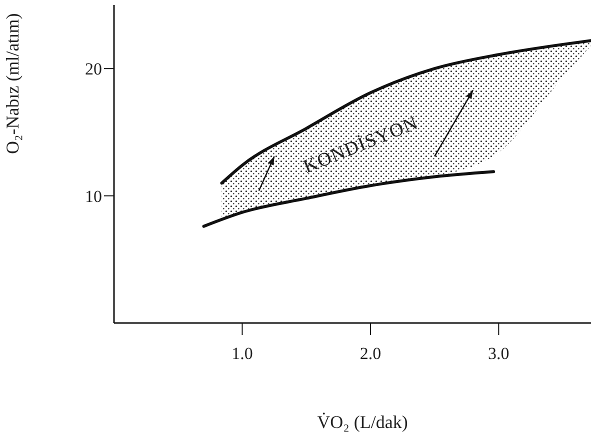 This screenshot has width=591, height=438. I want to click on x-tick-label: 2.0, so click(371, 354).